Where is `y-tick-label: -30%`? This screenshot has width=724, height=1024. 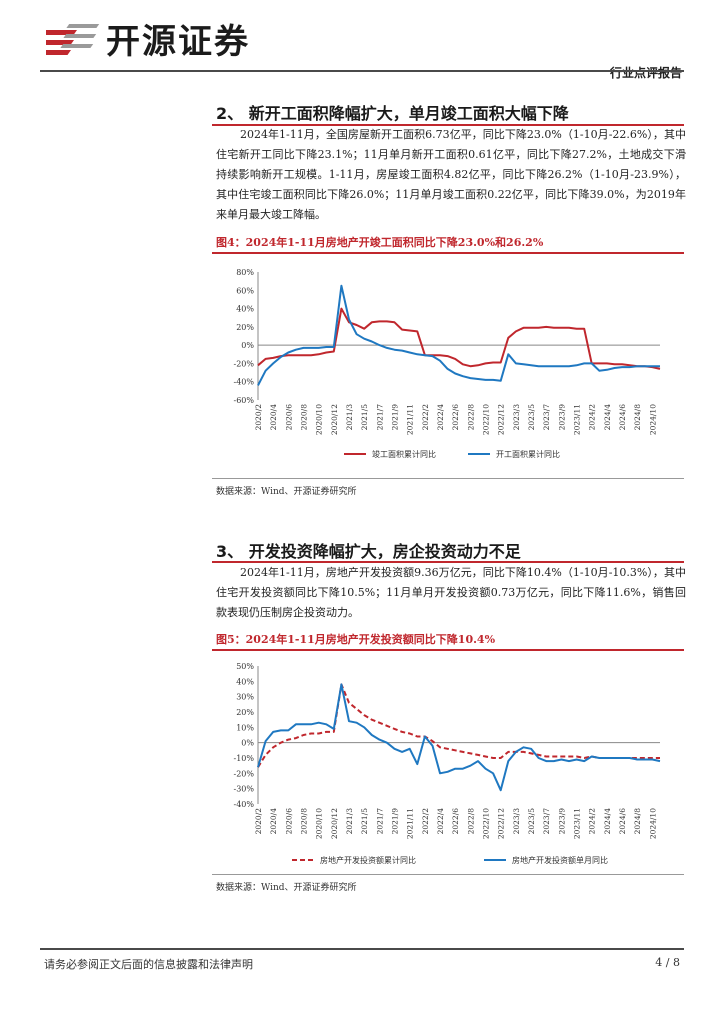
y-tick-label: -30% is located at coordinates (244, 789).